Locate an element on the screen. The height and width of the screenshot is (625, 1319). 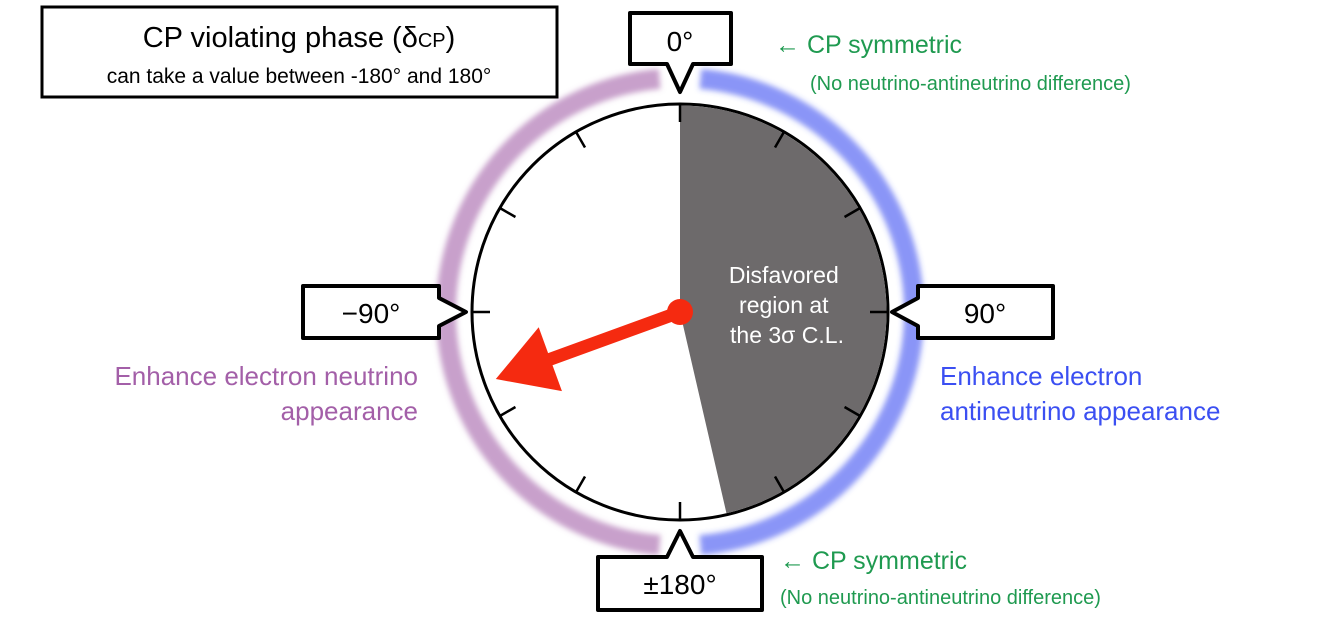
phase-arrow is located at coordinates (594, 345).